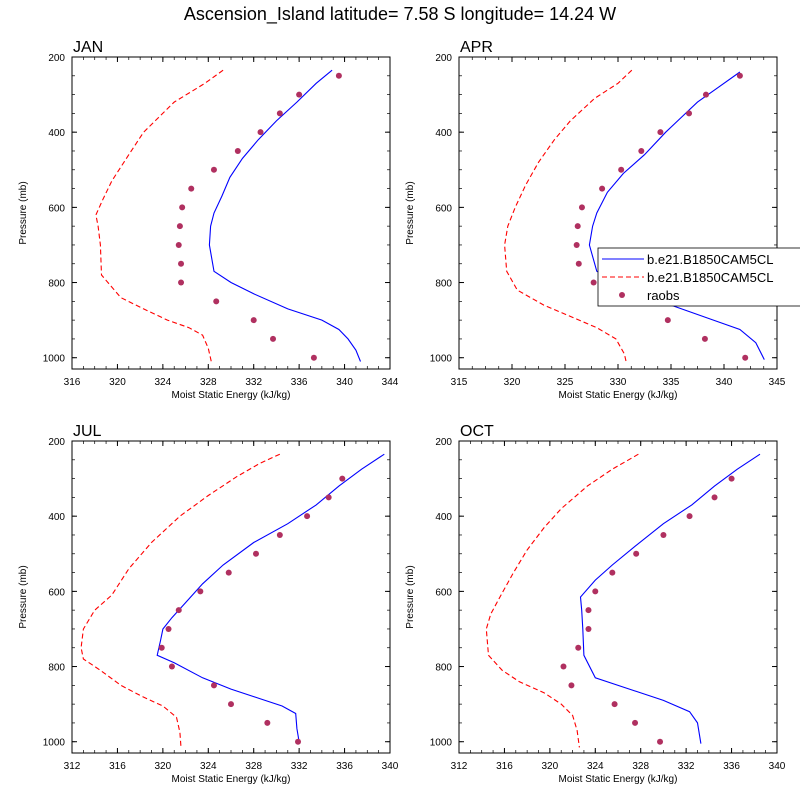 The width and height of the screenshot is (800, 800). What do you see at coordinates (56, 208) in the screenshot?
I see `y-tick-label: 600` at bounding box center [56, 208].